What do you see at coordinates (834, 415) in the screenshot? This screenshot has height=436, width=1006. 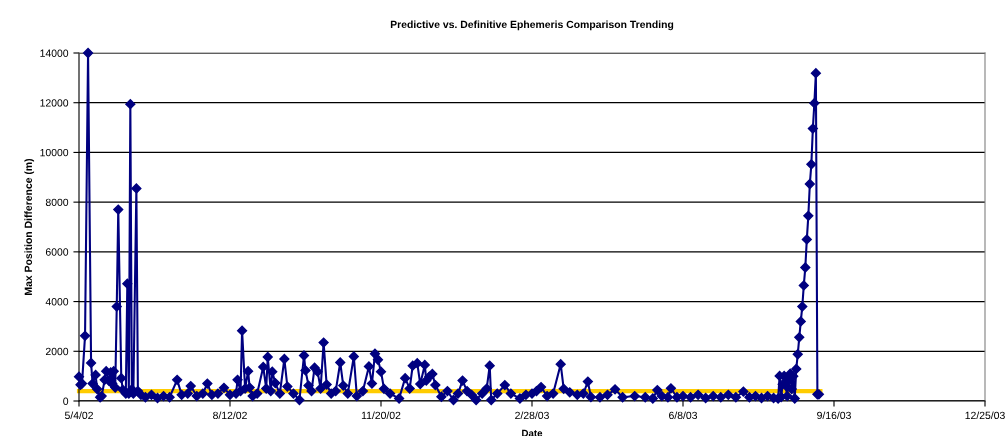 I see `x-tick-label: 9/16/03` at bounding box center [834, 415].